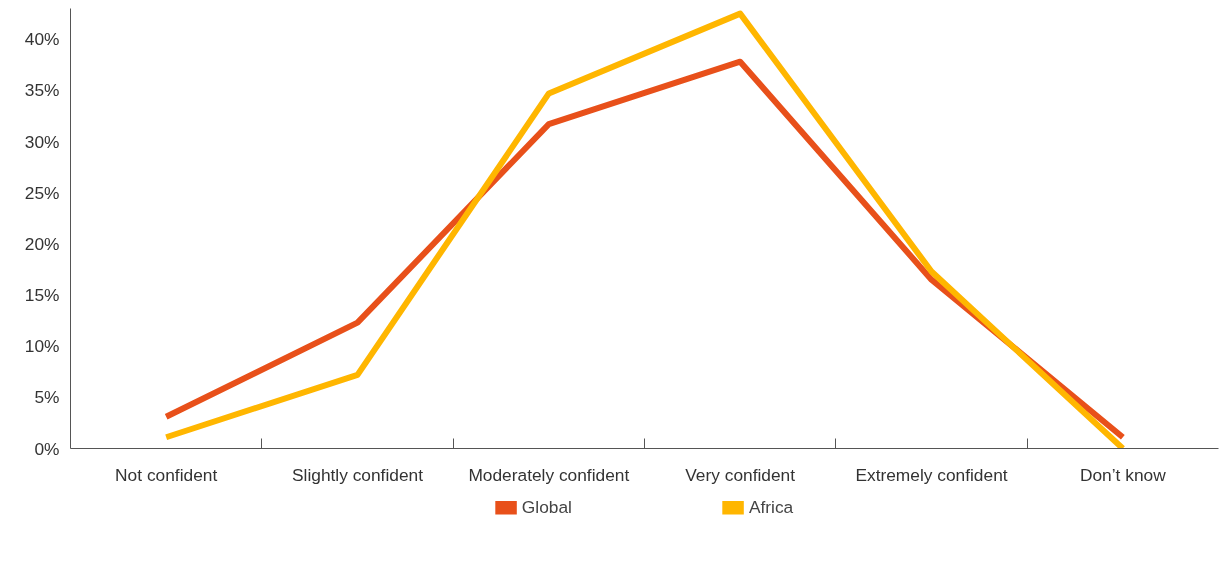 The width and height of the screenshot is (1225, 569). Describe the element at coordinates (358, 474) in the screenshot. I see `x-tick-label: Slightly confident` at that location.